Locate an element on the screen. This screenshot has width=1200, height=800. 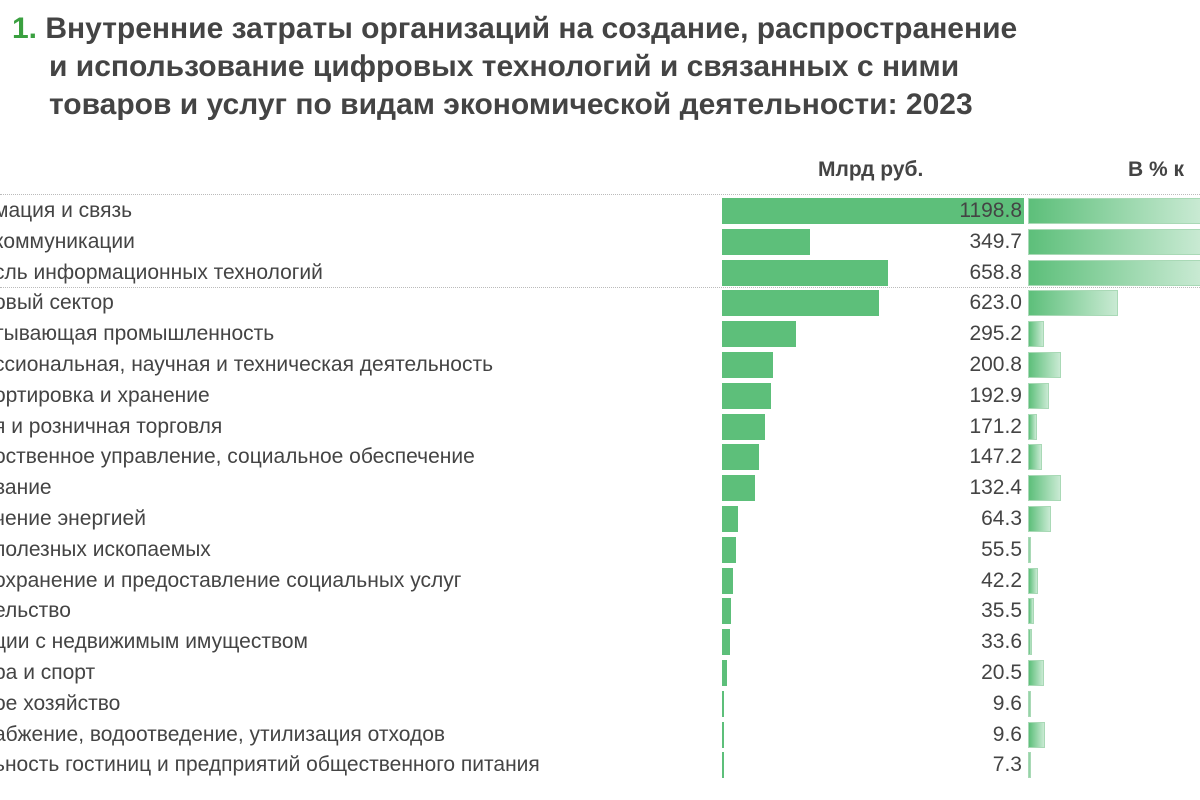
category-label: ции с недвижимым имуществом is located at coordinates (154, 642).